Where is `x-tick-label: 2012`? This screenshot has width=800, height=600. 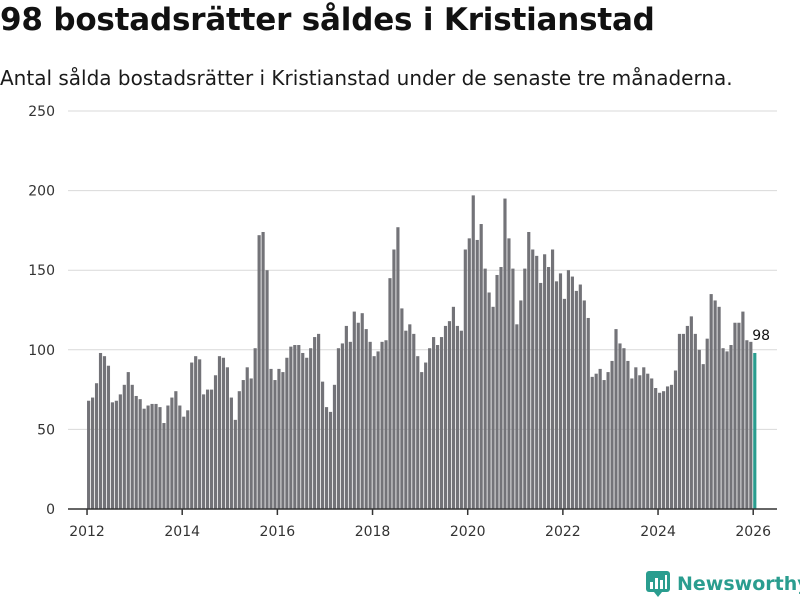 x-tick-label: 2012 is located at coordinates (87, 532).